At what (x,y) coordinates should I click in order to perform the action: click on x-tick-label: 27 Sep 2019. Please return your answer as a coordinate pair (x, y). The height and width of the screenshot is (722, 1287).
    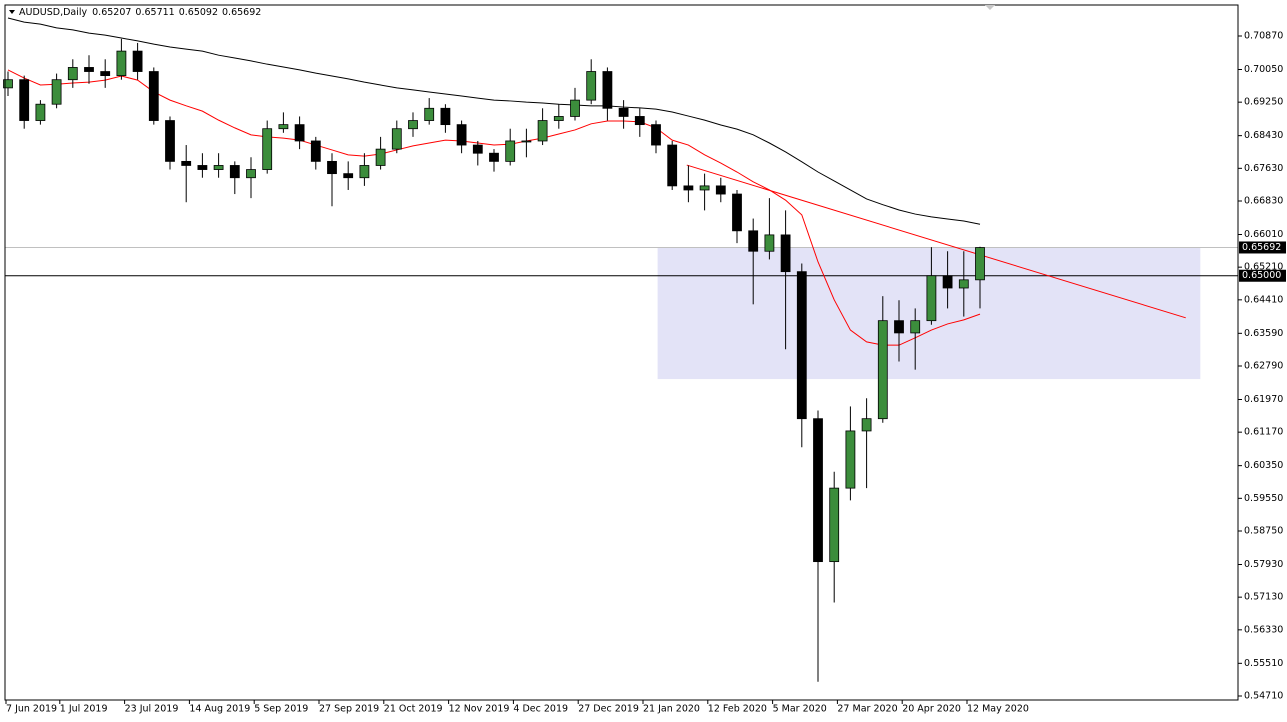
    Looking at the image, I should click on (349, 709).